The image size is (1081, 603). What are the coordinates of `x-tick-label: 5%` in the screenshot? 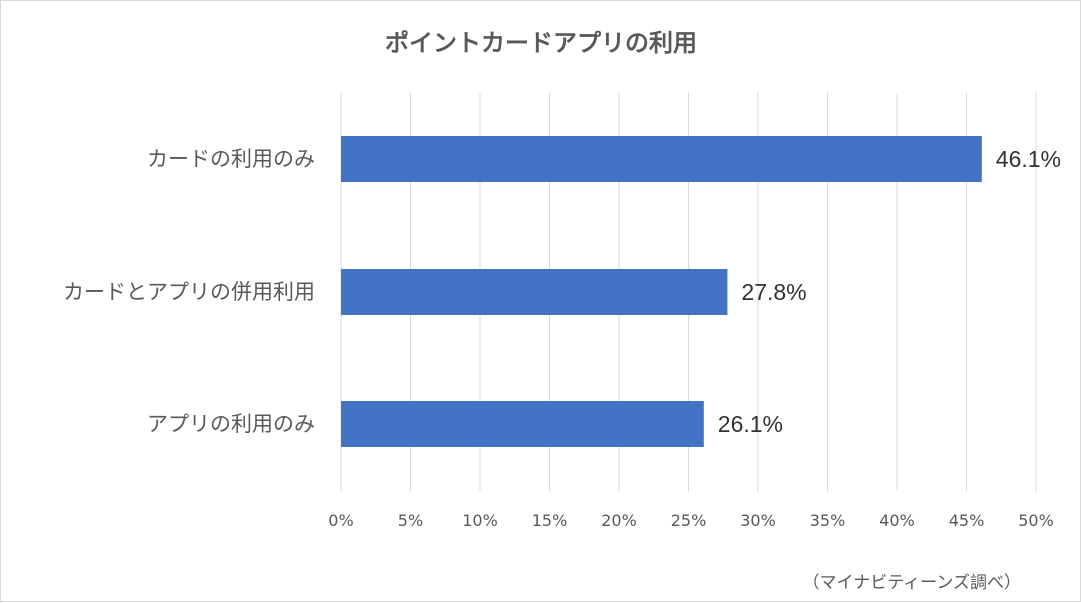 It's located at (410, 520).